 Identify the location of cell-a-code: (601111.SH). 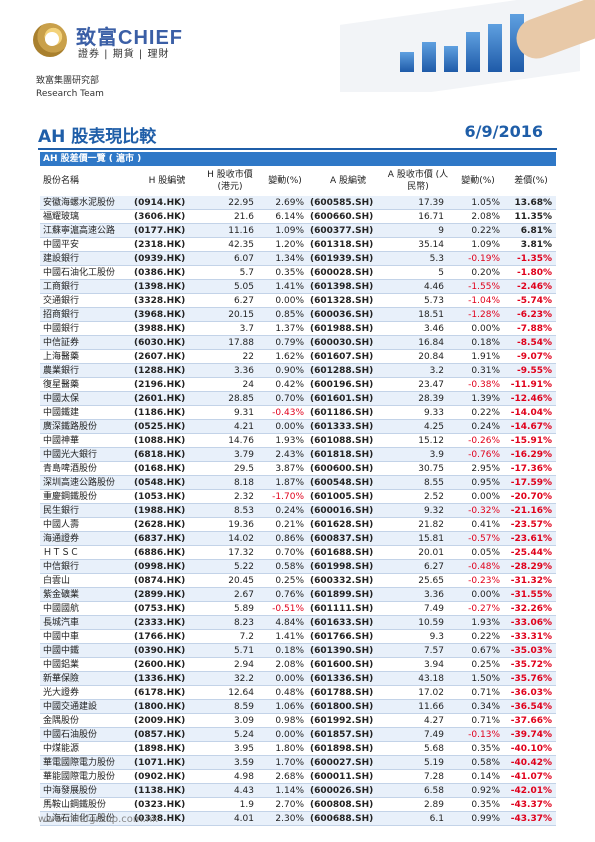
(342, 608).